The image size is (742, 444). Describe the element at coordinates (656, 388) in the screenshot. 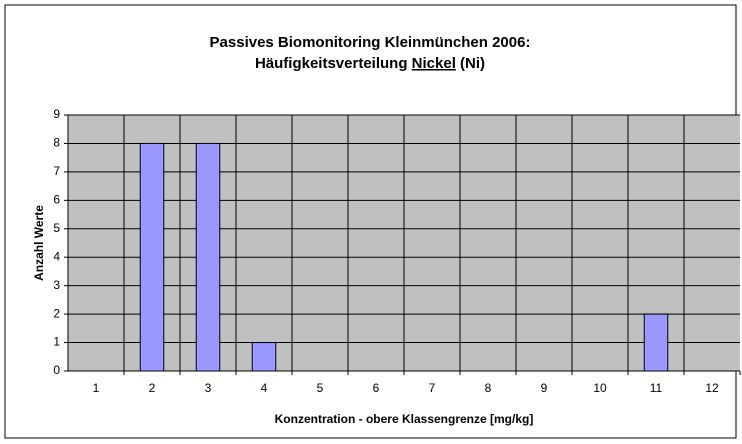

I see `x-tick-label: 11` at that location.